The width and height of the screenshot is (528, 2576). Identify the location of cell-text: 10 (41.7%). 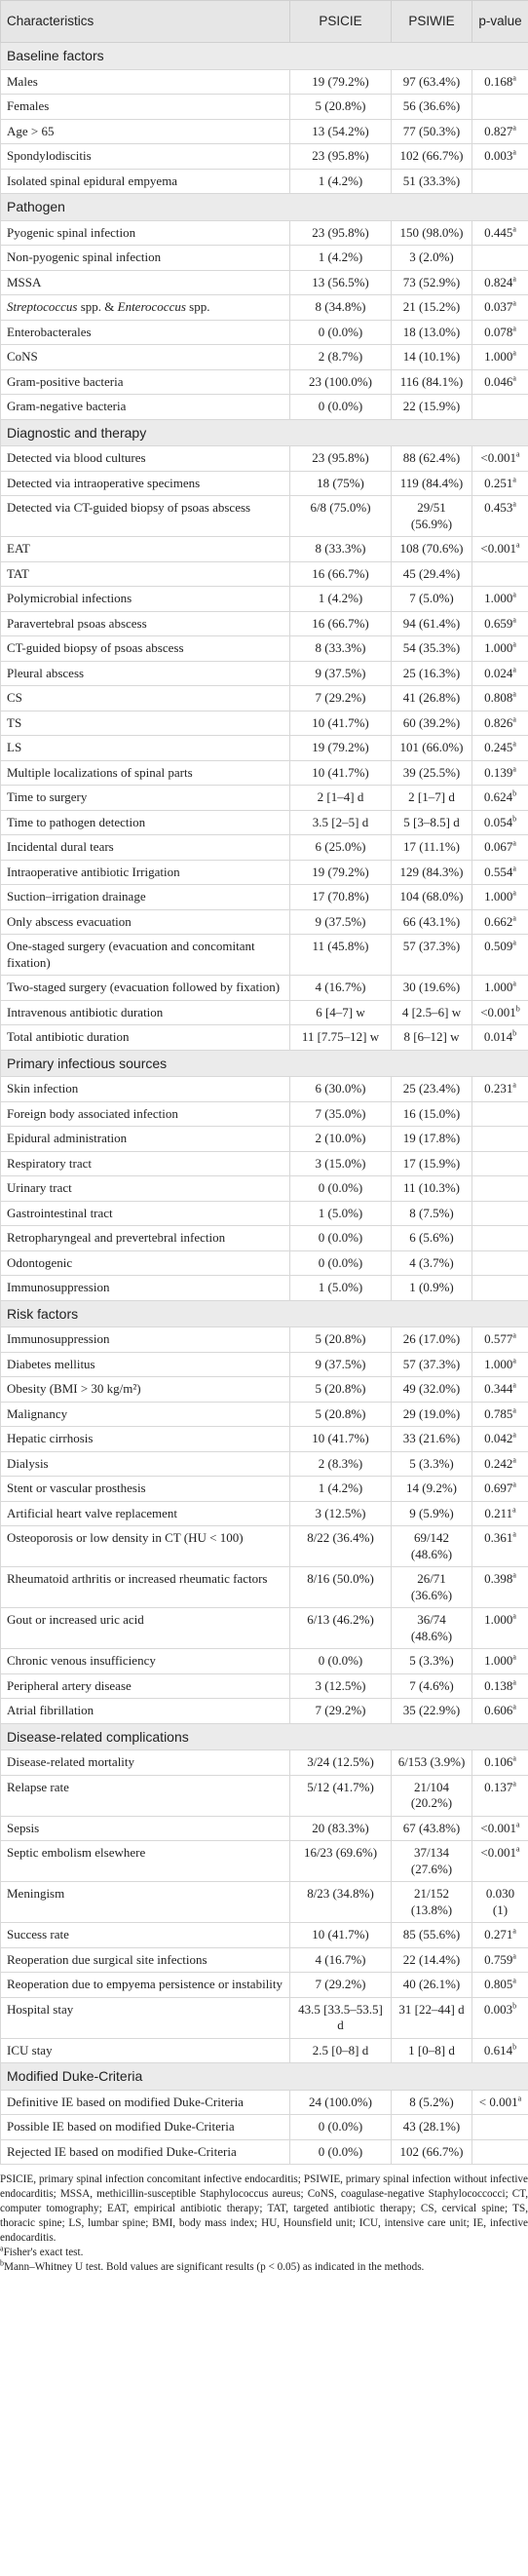
(341, 772).